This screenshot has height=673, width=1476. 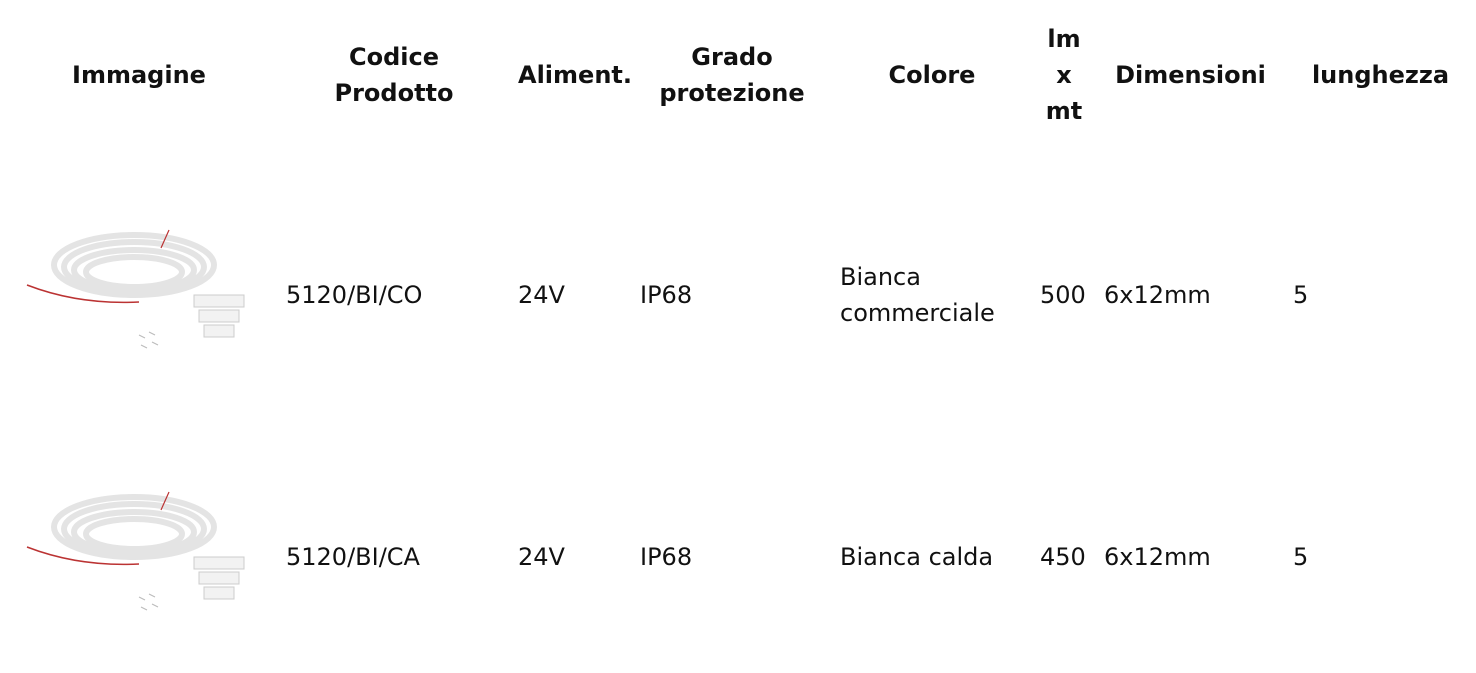 I want to click on header-cell: Aliment., so click(x=575, y=75).